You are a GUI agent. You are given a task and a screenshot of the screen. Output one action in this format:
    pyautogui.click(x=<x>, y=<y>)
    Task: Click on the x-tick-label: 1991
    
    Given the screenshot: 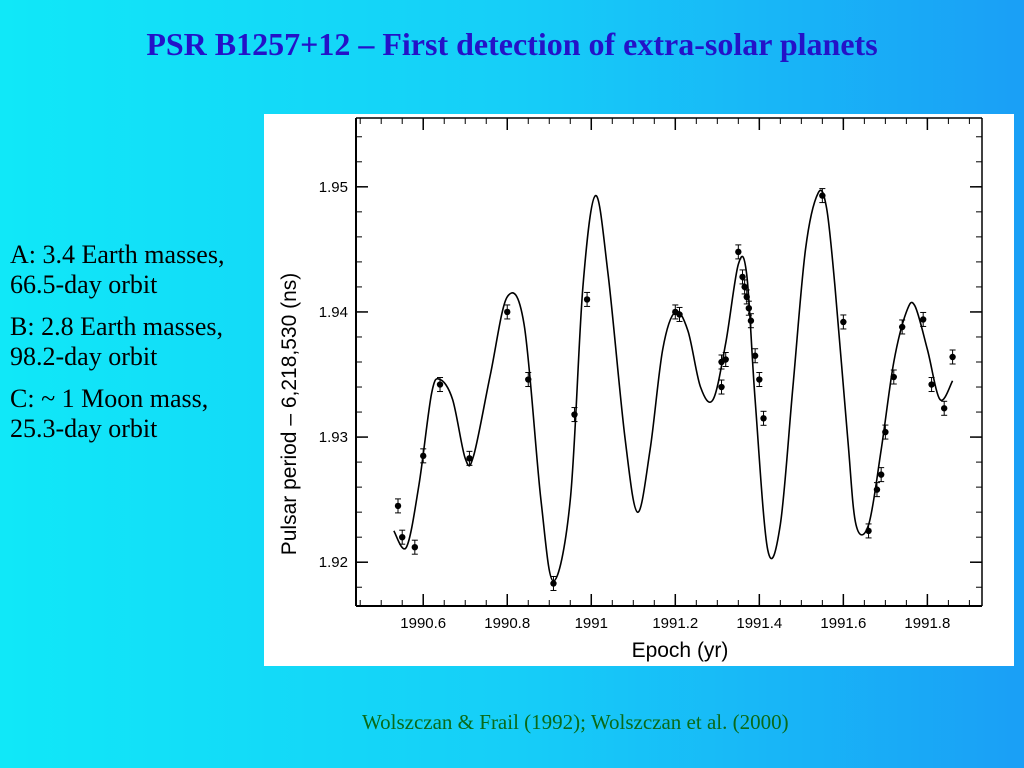 What is the action you would take?
    pyautogui.click(x=591, y=623)
    